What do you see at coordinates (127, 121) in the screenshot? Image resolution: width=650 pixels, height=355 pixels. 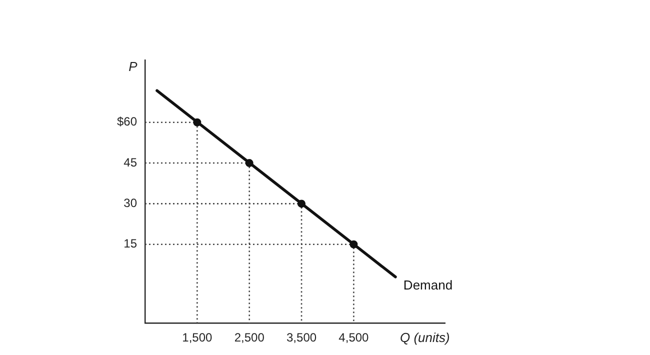 I see `y-tick-label: $60` at bounding box center [127, 121].